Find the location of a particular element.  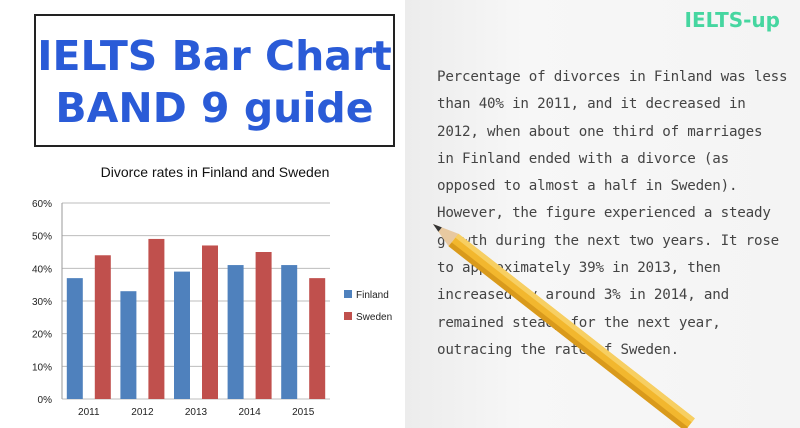

y-tick-label: 30% is located at coordinates (42, 302).